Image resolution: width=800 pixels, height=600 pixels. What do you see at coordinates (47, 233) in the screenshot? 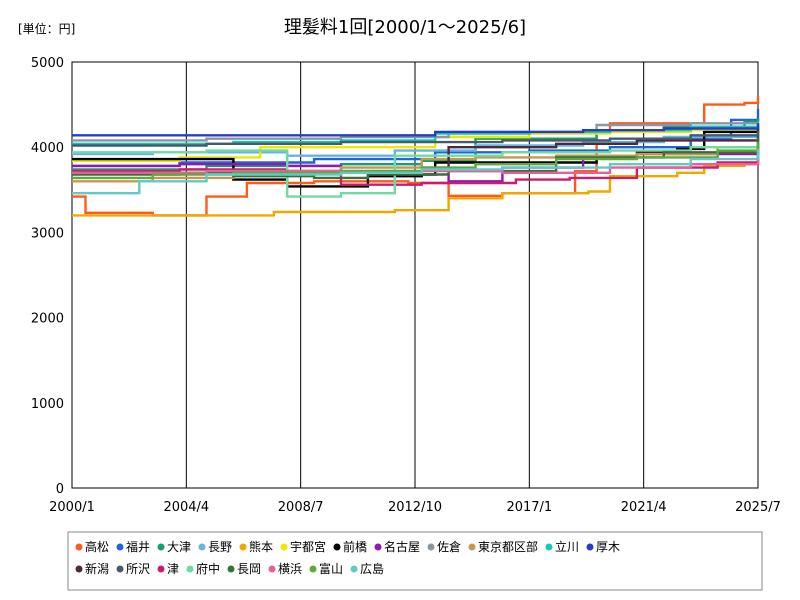
I see `y-tick-label: 3000` at bounding box center [47, 233].